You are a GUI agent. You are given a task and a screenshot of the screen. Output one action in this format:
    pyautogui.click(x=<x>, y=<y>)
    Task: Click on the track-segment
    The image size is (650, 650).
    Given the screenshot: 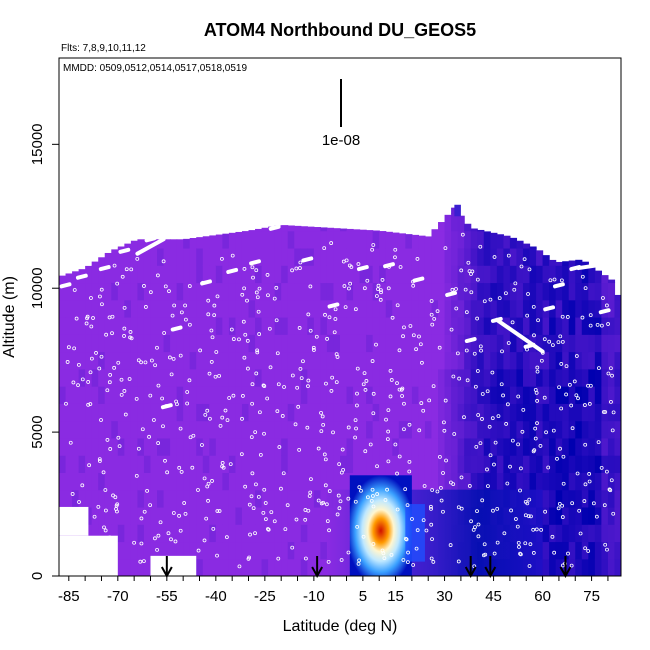 What is the action you would take?
    pyautogui.click(x=232, y=270)
    